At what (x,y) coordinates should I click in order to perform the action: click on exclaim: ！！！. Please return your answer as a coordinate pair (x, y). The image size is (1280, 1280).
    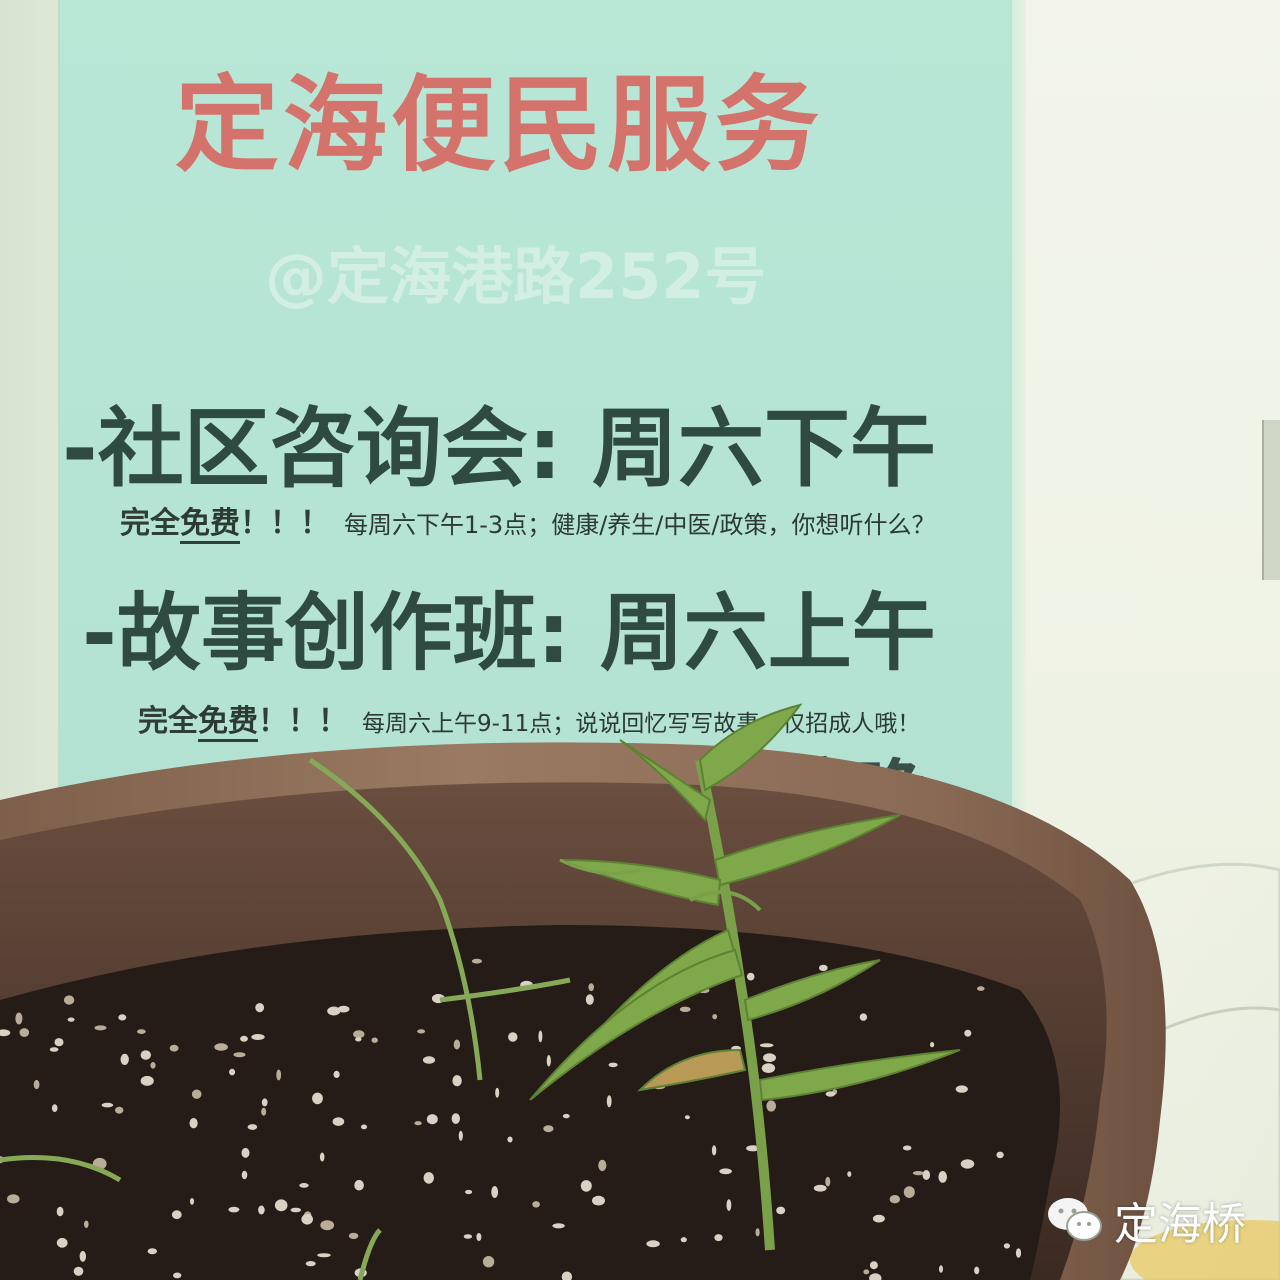
    Looking at the image, I should click on (285, 523).